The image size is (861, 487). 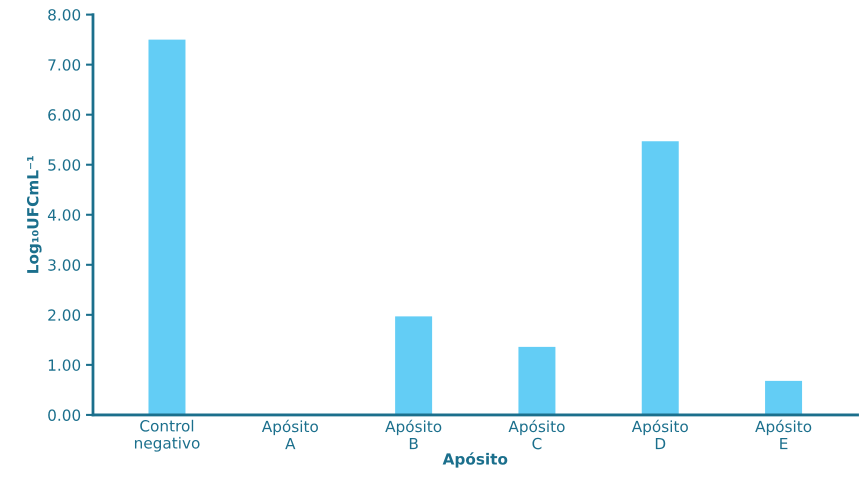 What do you see at coordinates (290, 435) in the screenshot?
I see `x-tick-label: Apósito A` at bounding box center [290, 435].